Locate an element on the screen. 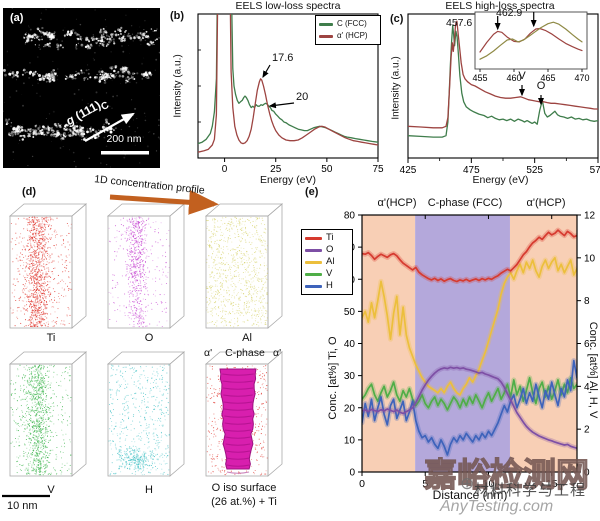 The image size is (600, 521). iso-top-label-right: α' is located at coordinates (277, 353).